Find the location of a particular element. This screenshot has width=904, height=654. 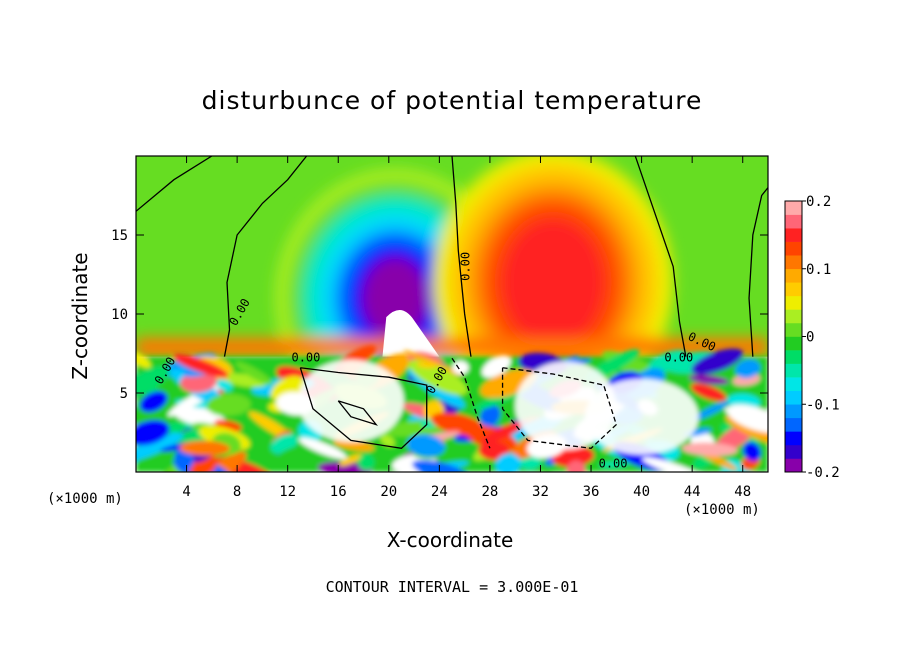

colorbar: 0.2 0.1 0 -0.1 -0.2 is located at coordinates (812, 337).